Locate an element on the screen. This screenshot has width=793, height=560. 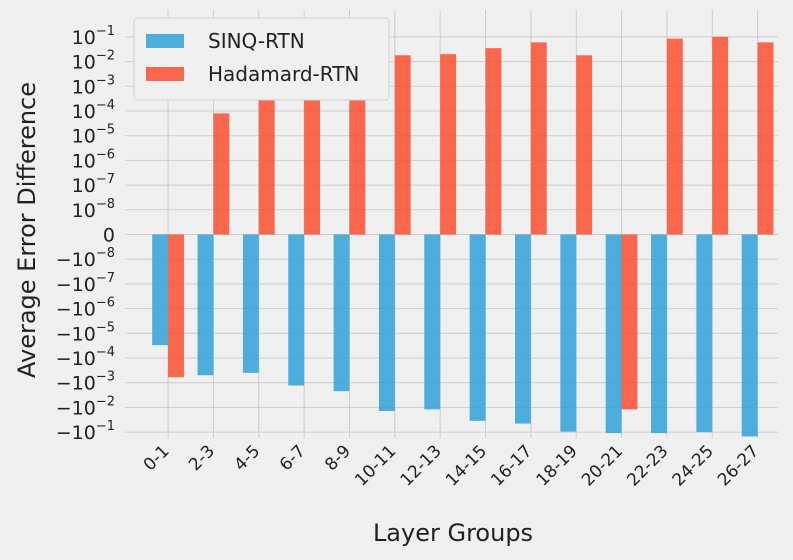
x-tick-label: 26-27 is located at coordinates (738, 465).